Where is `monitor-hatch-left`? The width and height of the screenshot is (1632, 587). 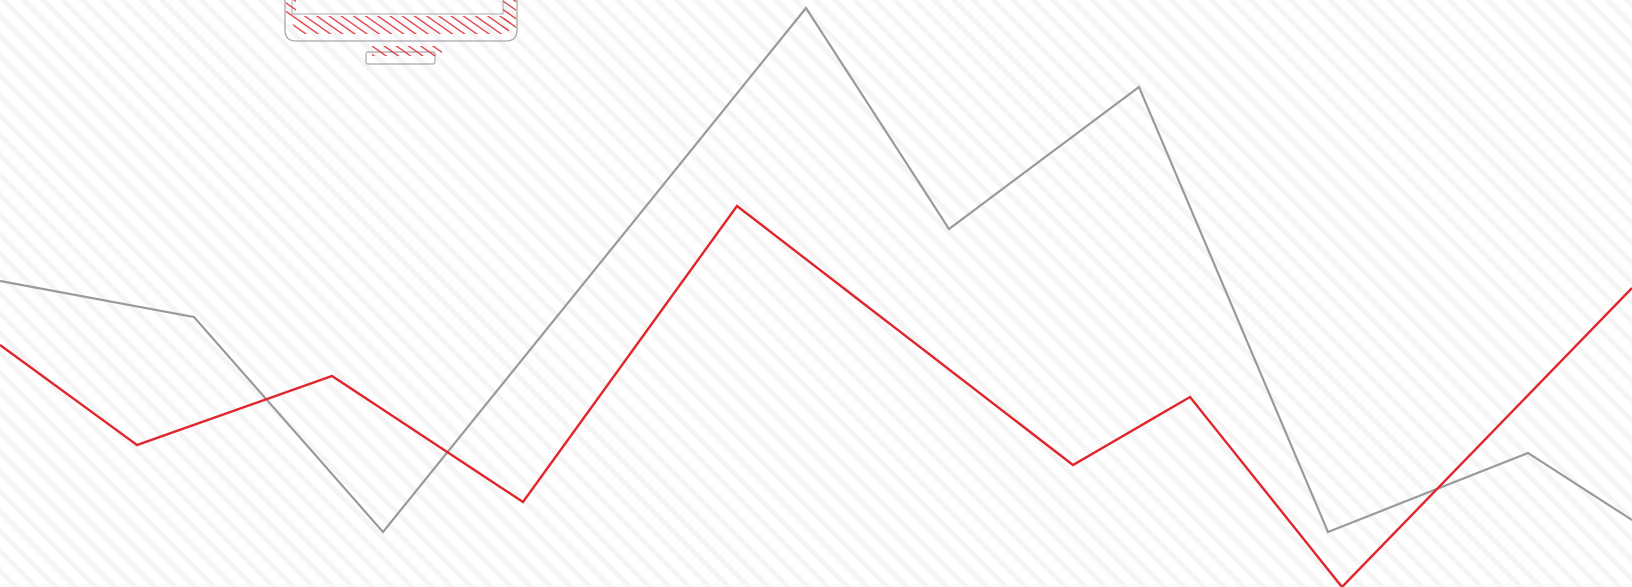
monitor-hatch-left is located at coordinates (291, 8).